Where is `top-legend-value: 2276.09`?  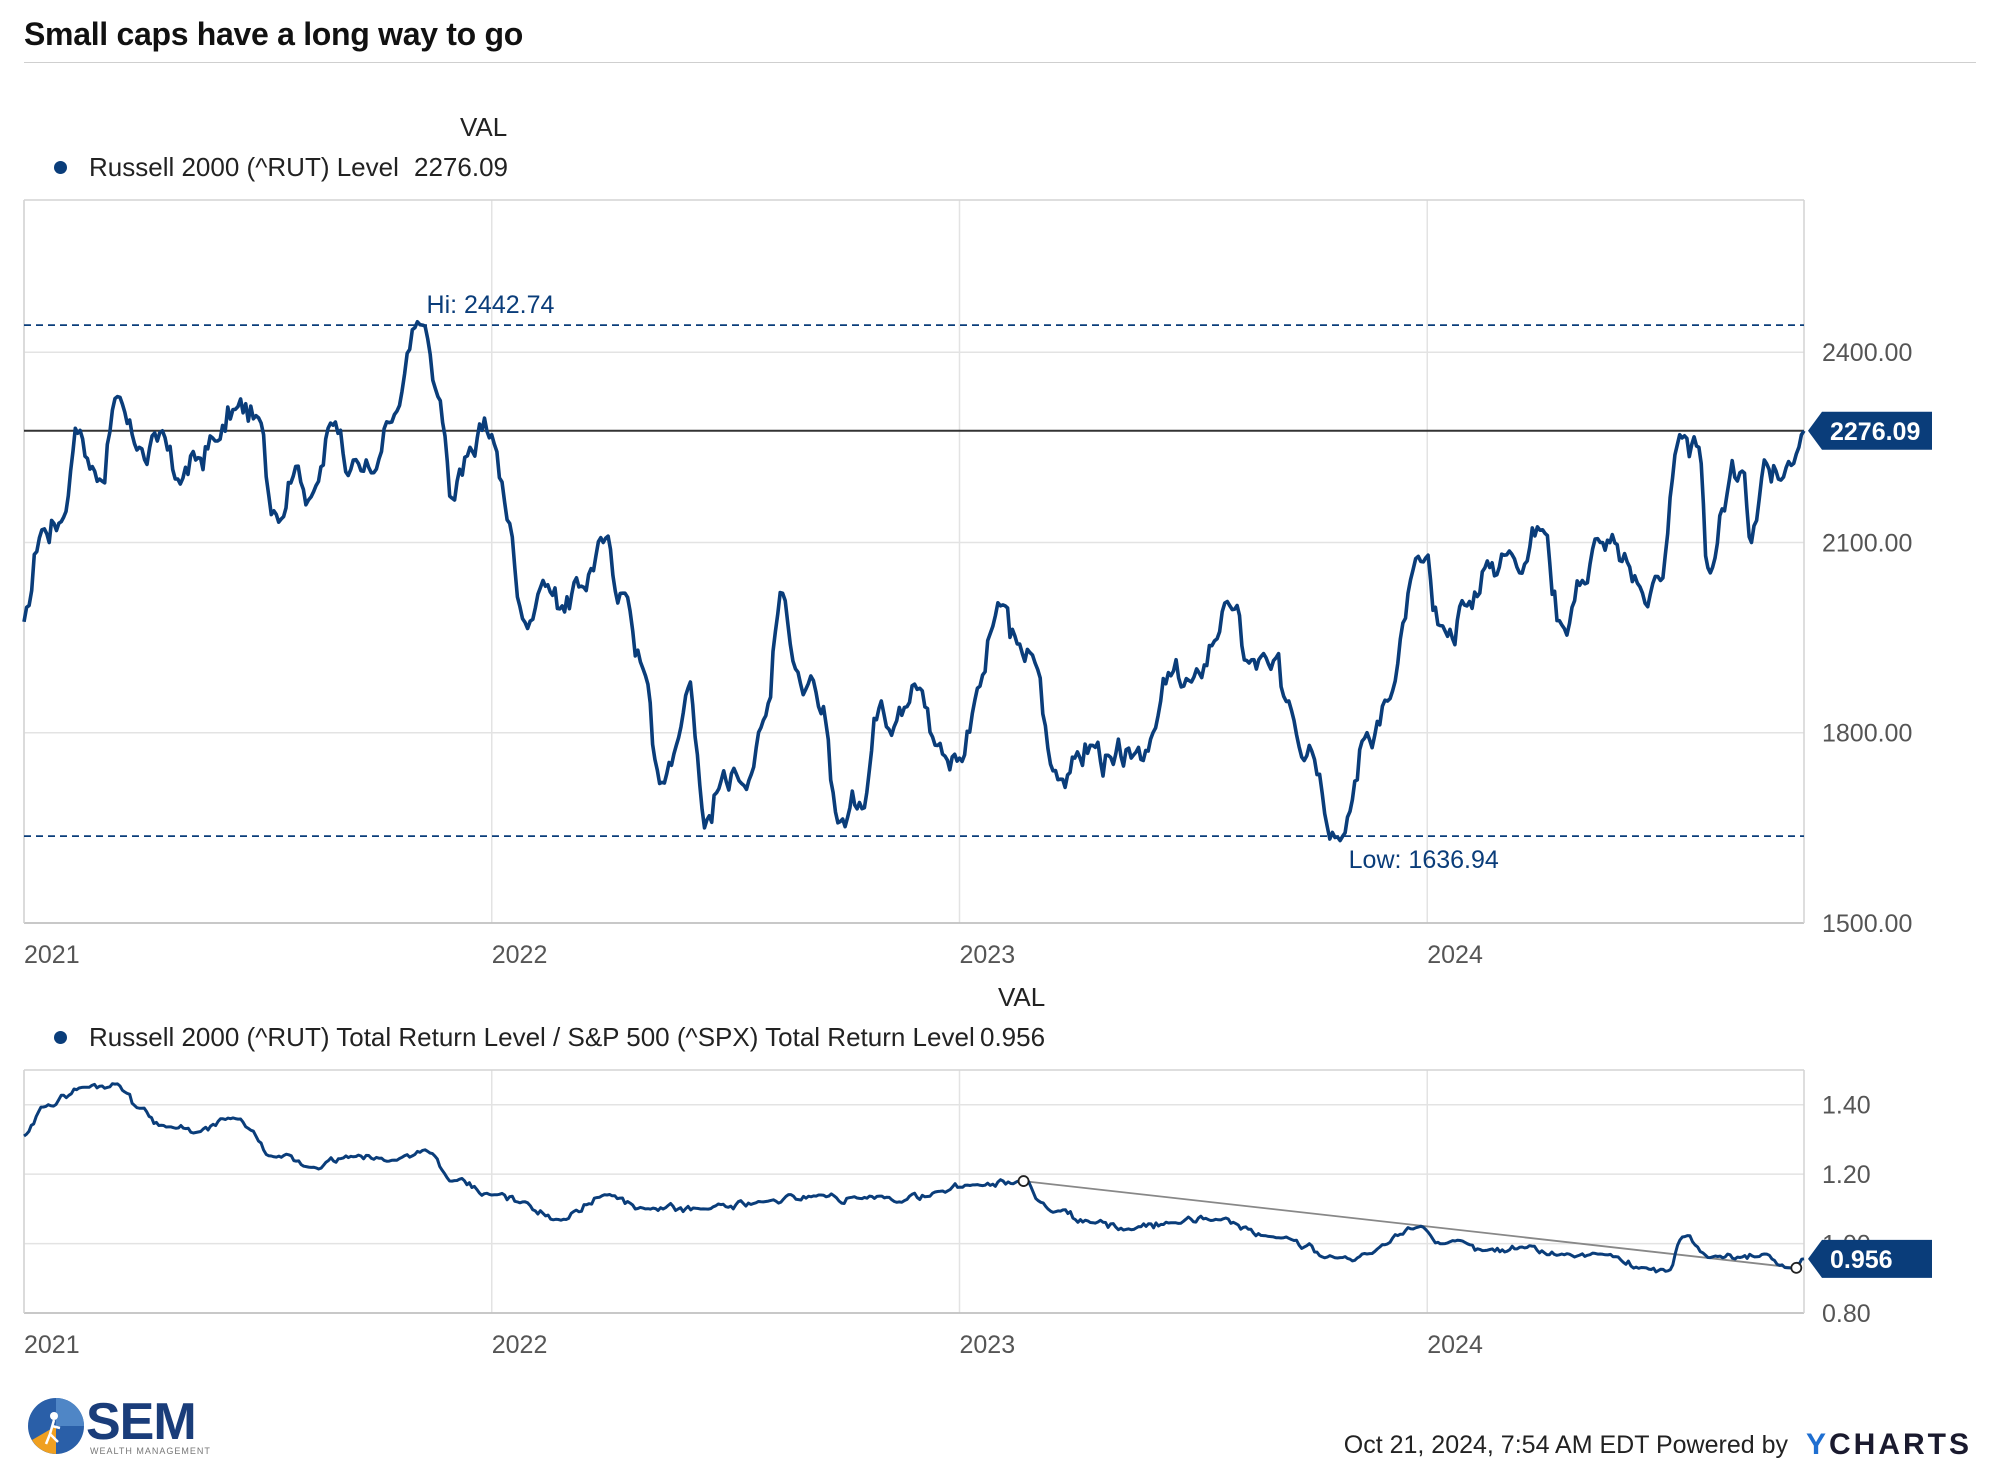 top-legend-value: 2276.09 is located at coordinates (461, 167).